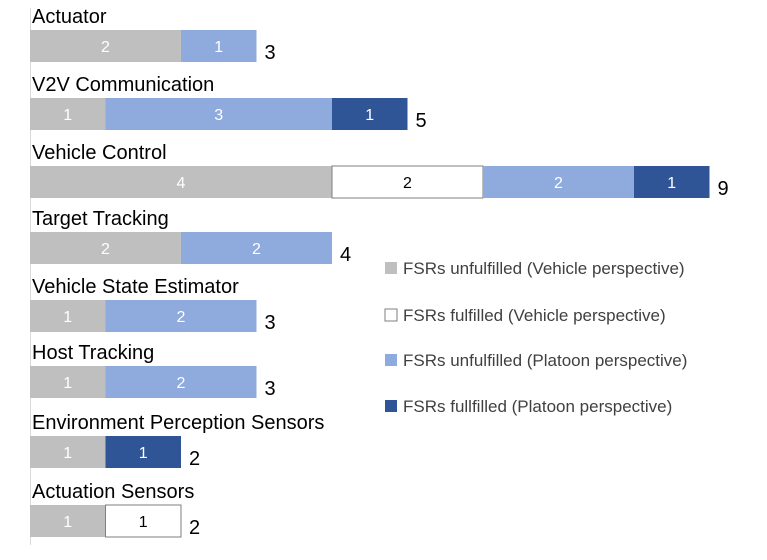 Image resolution: width=767 pixels, height=560 pixels. I want to click on legend-label: FSRs fullfilled (Platoon perspective), so click(537, 406).